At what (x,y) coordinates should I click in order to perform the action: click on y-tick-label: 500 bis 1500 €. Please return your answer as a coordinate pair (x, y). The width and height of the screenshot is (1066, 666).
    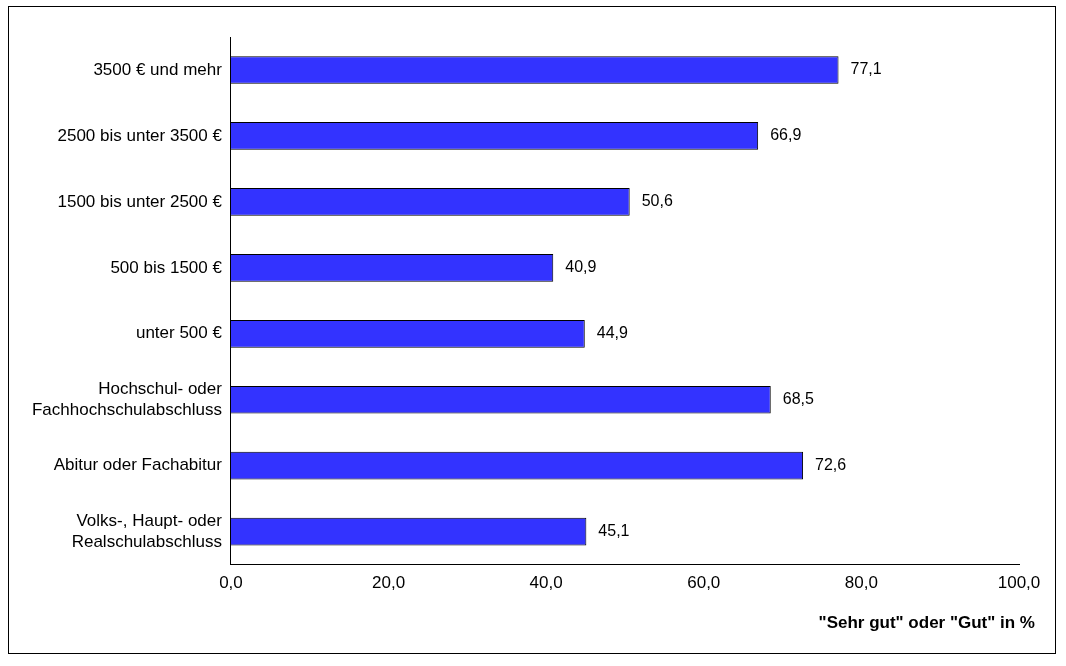
    Looking at the image, I should click on (166, 267).